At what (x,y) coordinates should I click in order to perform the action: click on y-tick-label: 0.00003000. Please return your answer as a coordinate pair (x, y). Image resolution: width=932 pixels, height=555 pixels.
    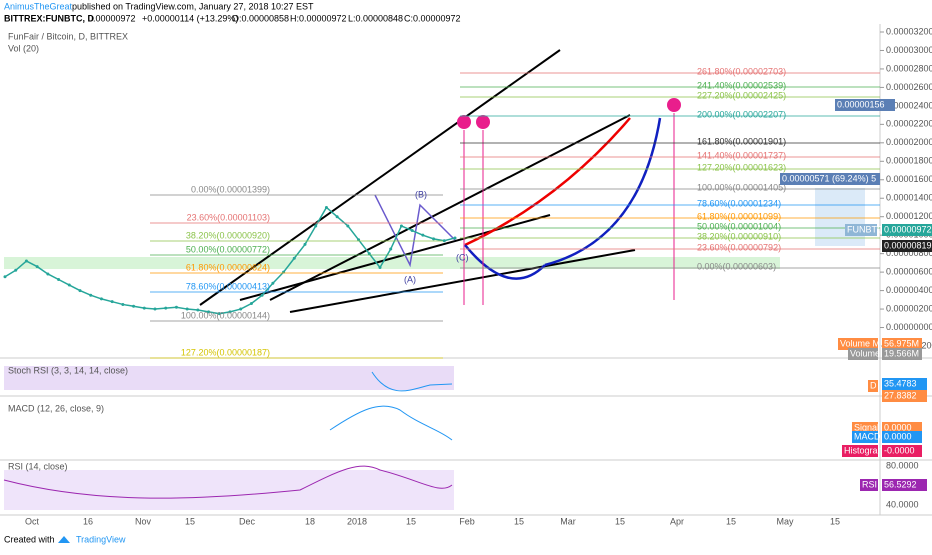
    Looking at the image, I should click on (909, 50).